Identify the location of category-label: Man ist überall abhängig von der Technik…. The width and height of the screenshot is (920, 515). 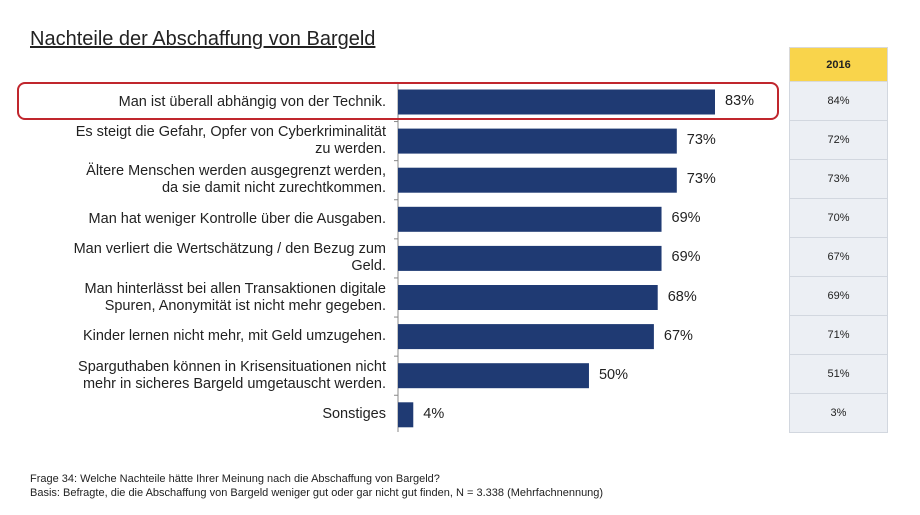
(206, 102).